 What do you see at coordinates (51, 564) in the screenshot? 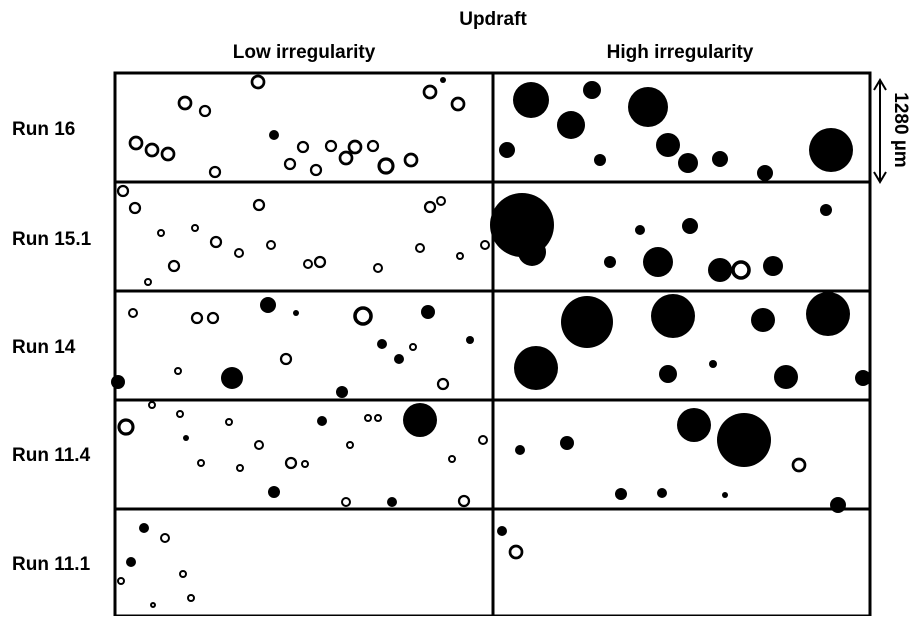
I see `row-label: Run 11.1` at bounding box center [51, 564].